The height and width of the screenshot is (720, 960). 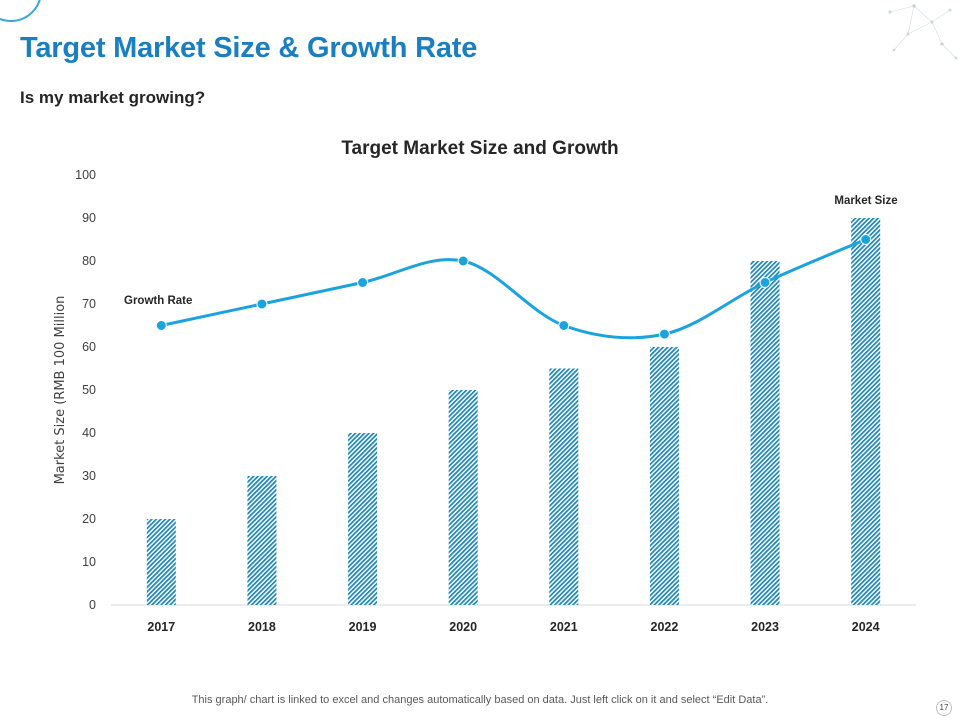 I want to click on x-tick-label: 2017, so click(x=161, y=627).